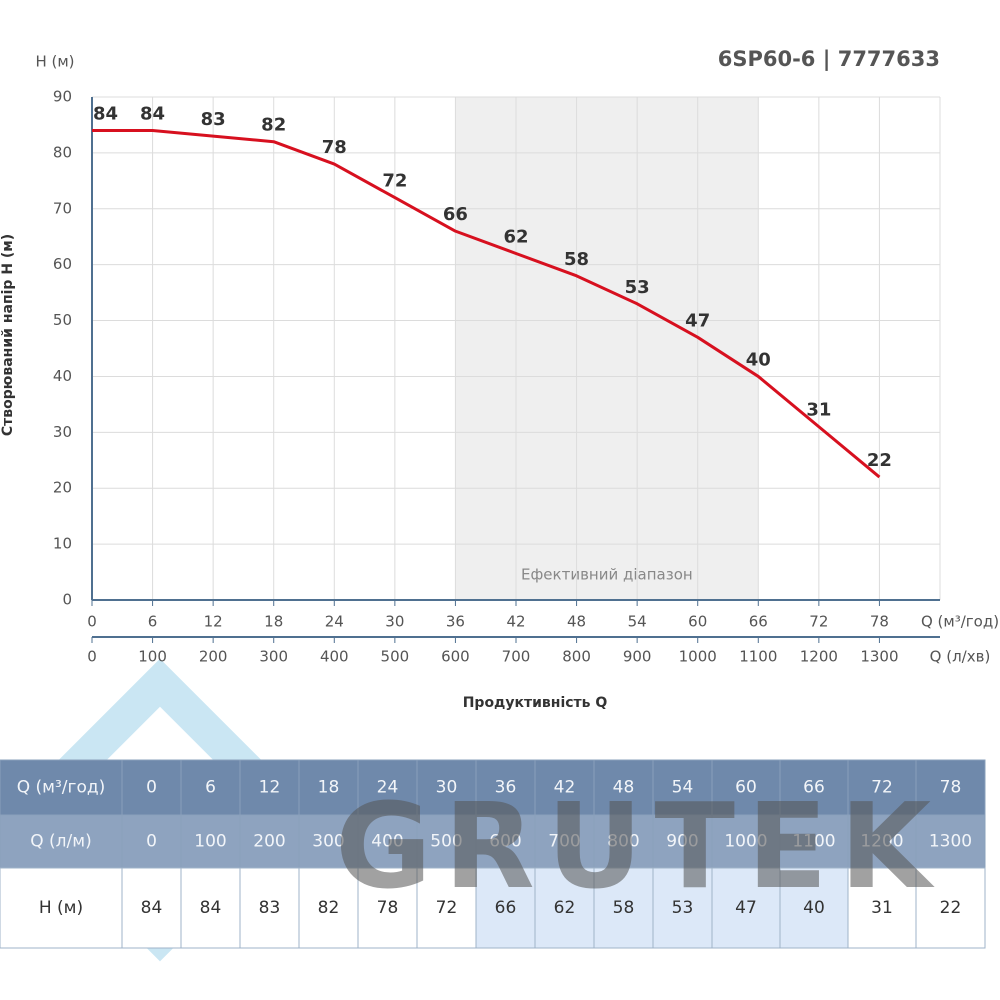 The width and height of the screenshot is (1000, 1000). Describe the element at coordinates (394, 181) in the screenshot. I see `data-label: 72` at that location.